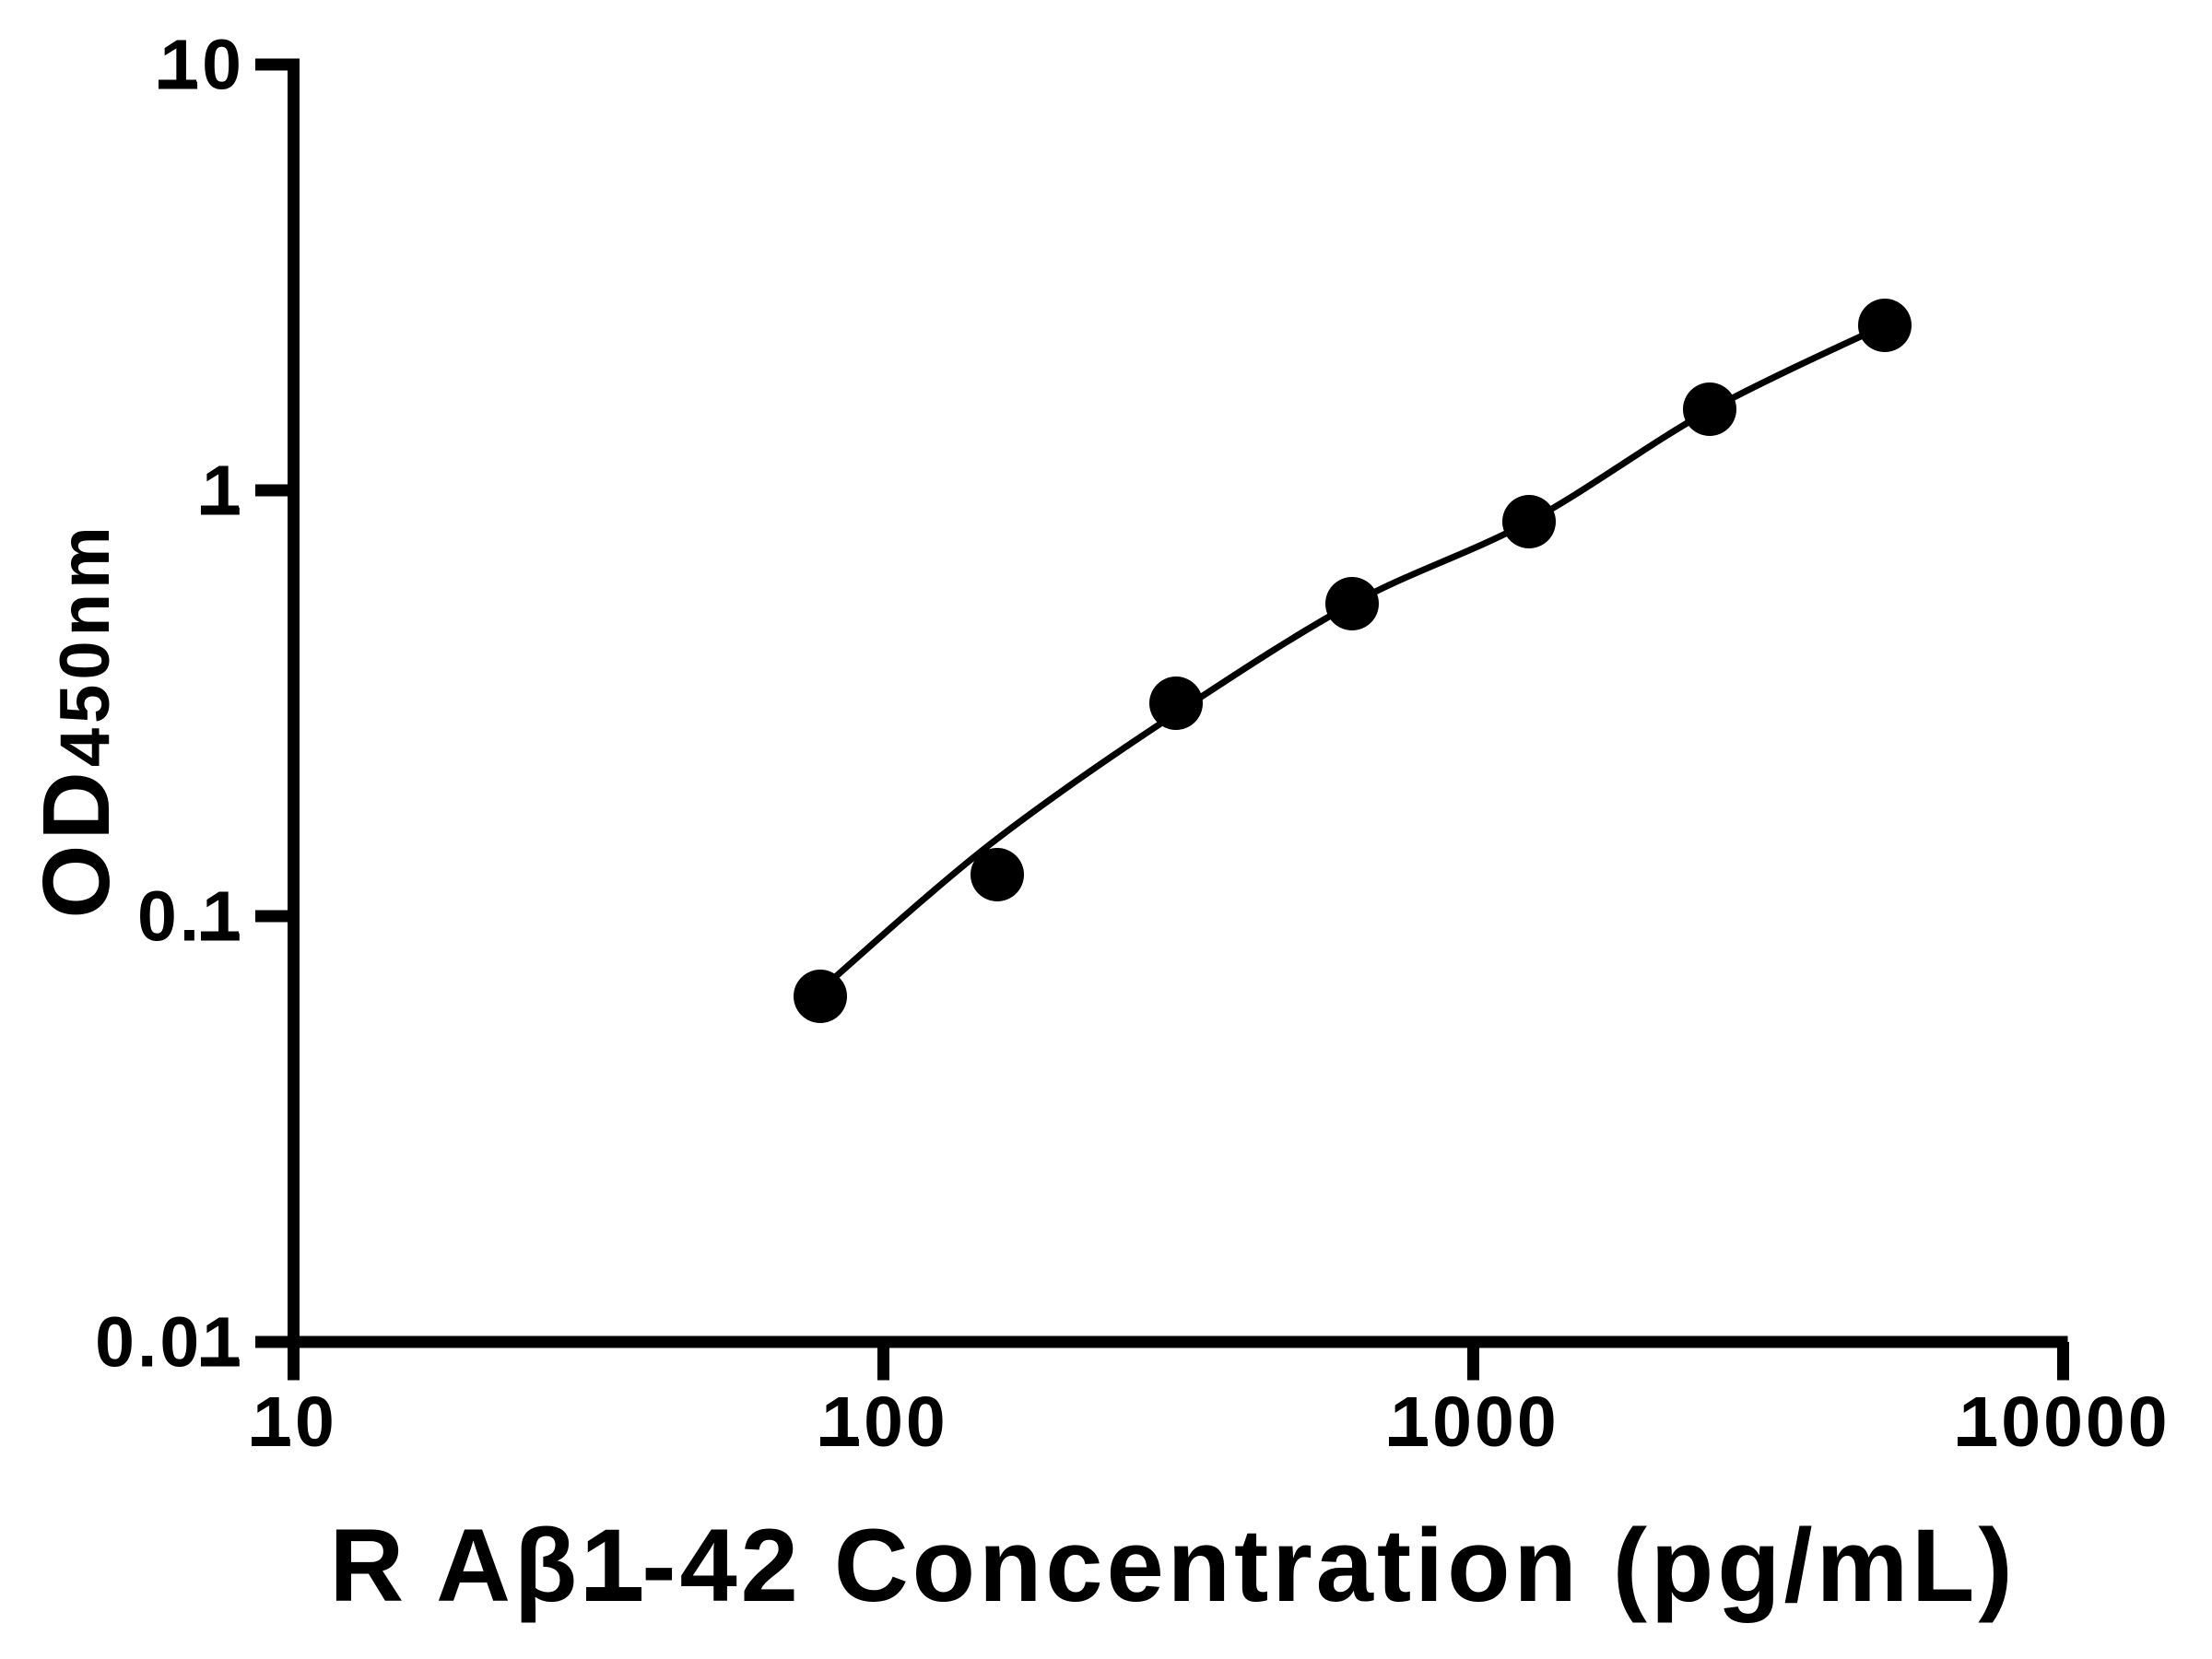 Image resolution: width=2212 pixels, height=1659 pixels. Describe the element at coordinates (223, 491) in the screenshot. I see `svg-text: 1` at that location.